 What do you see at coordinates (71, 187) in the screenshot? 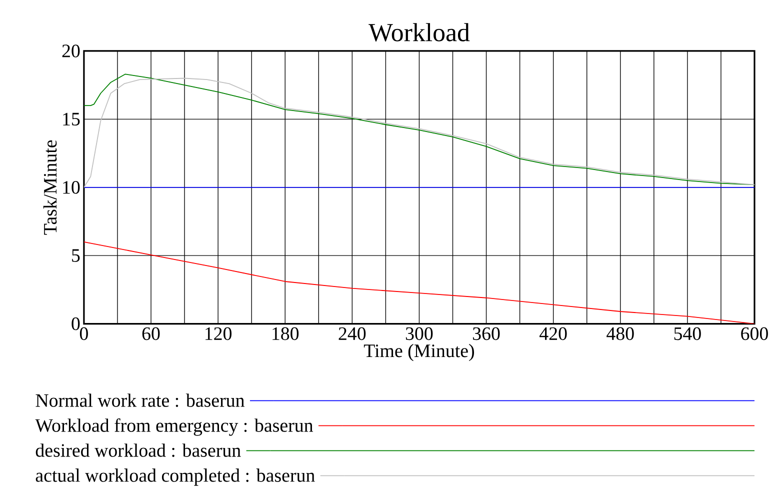
I see `y-tick-label: 10` at bounding box center [71, 187].